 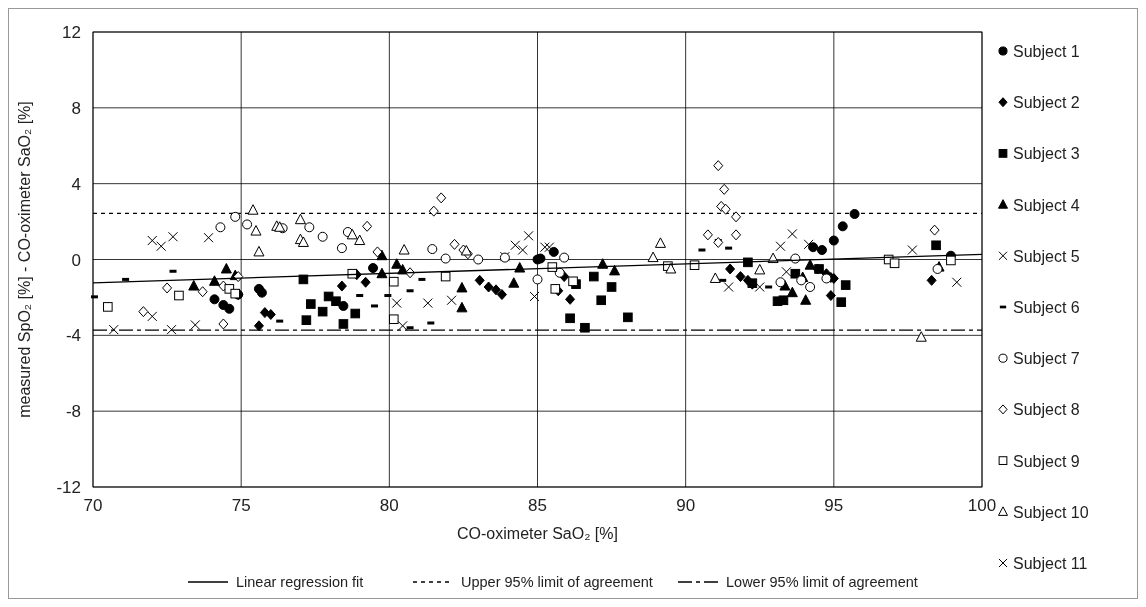 I want to click on x-tick-label: 70, so click(x=93, y=505).